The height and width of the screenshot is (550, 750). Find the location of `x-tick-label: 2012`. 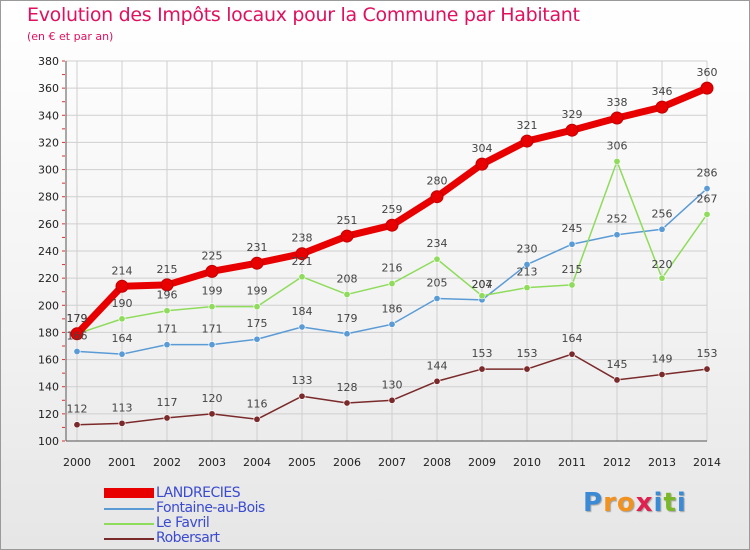

x-tick-label: 2012 is located at coordinates (617, 462).